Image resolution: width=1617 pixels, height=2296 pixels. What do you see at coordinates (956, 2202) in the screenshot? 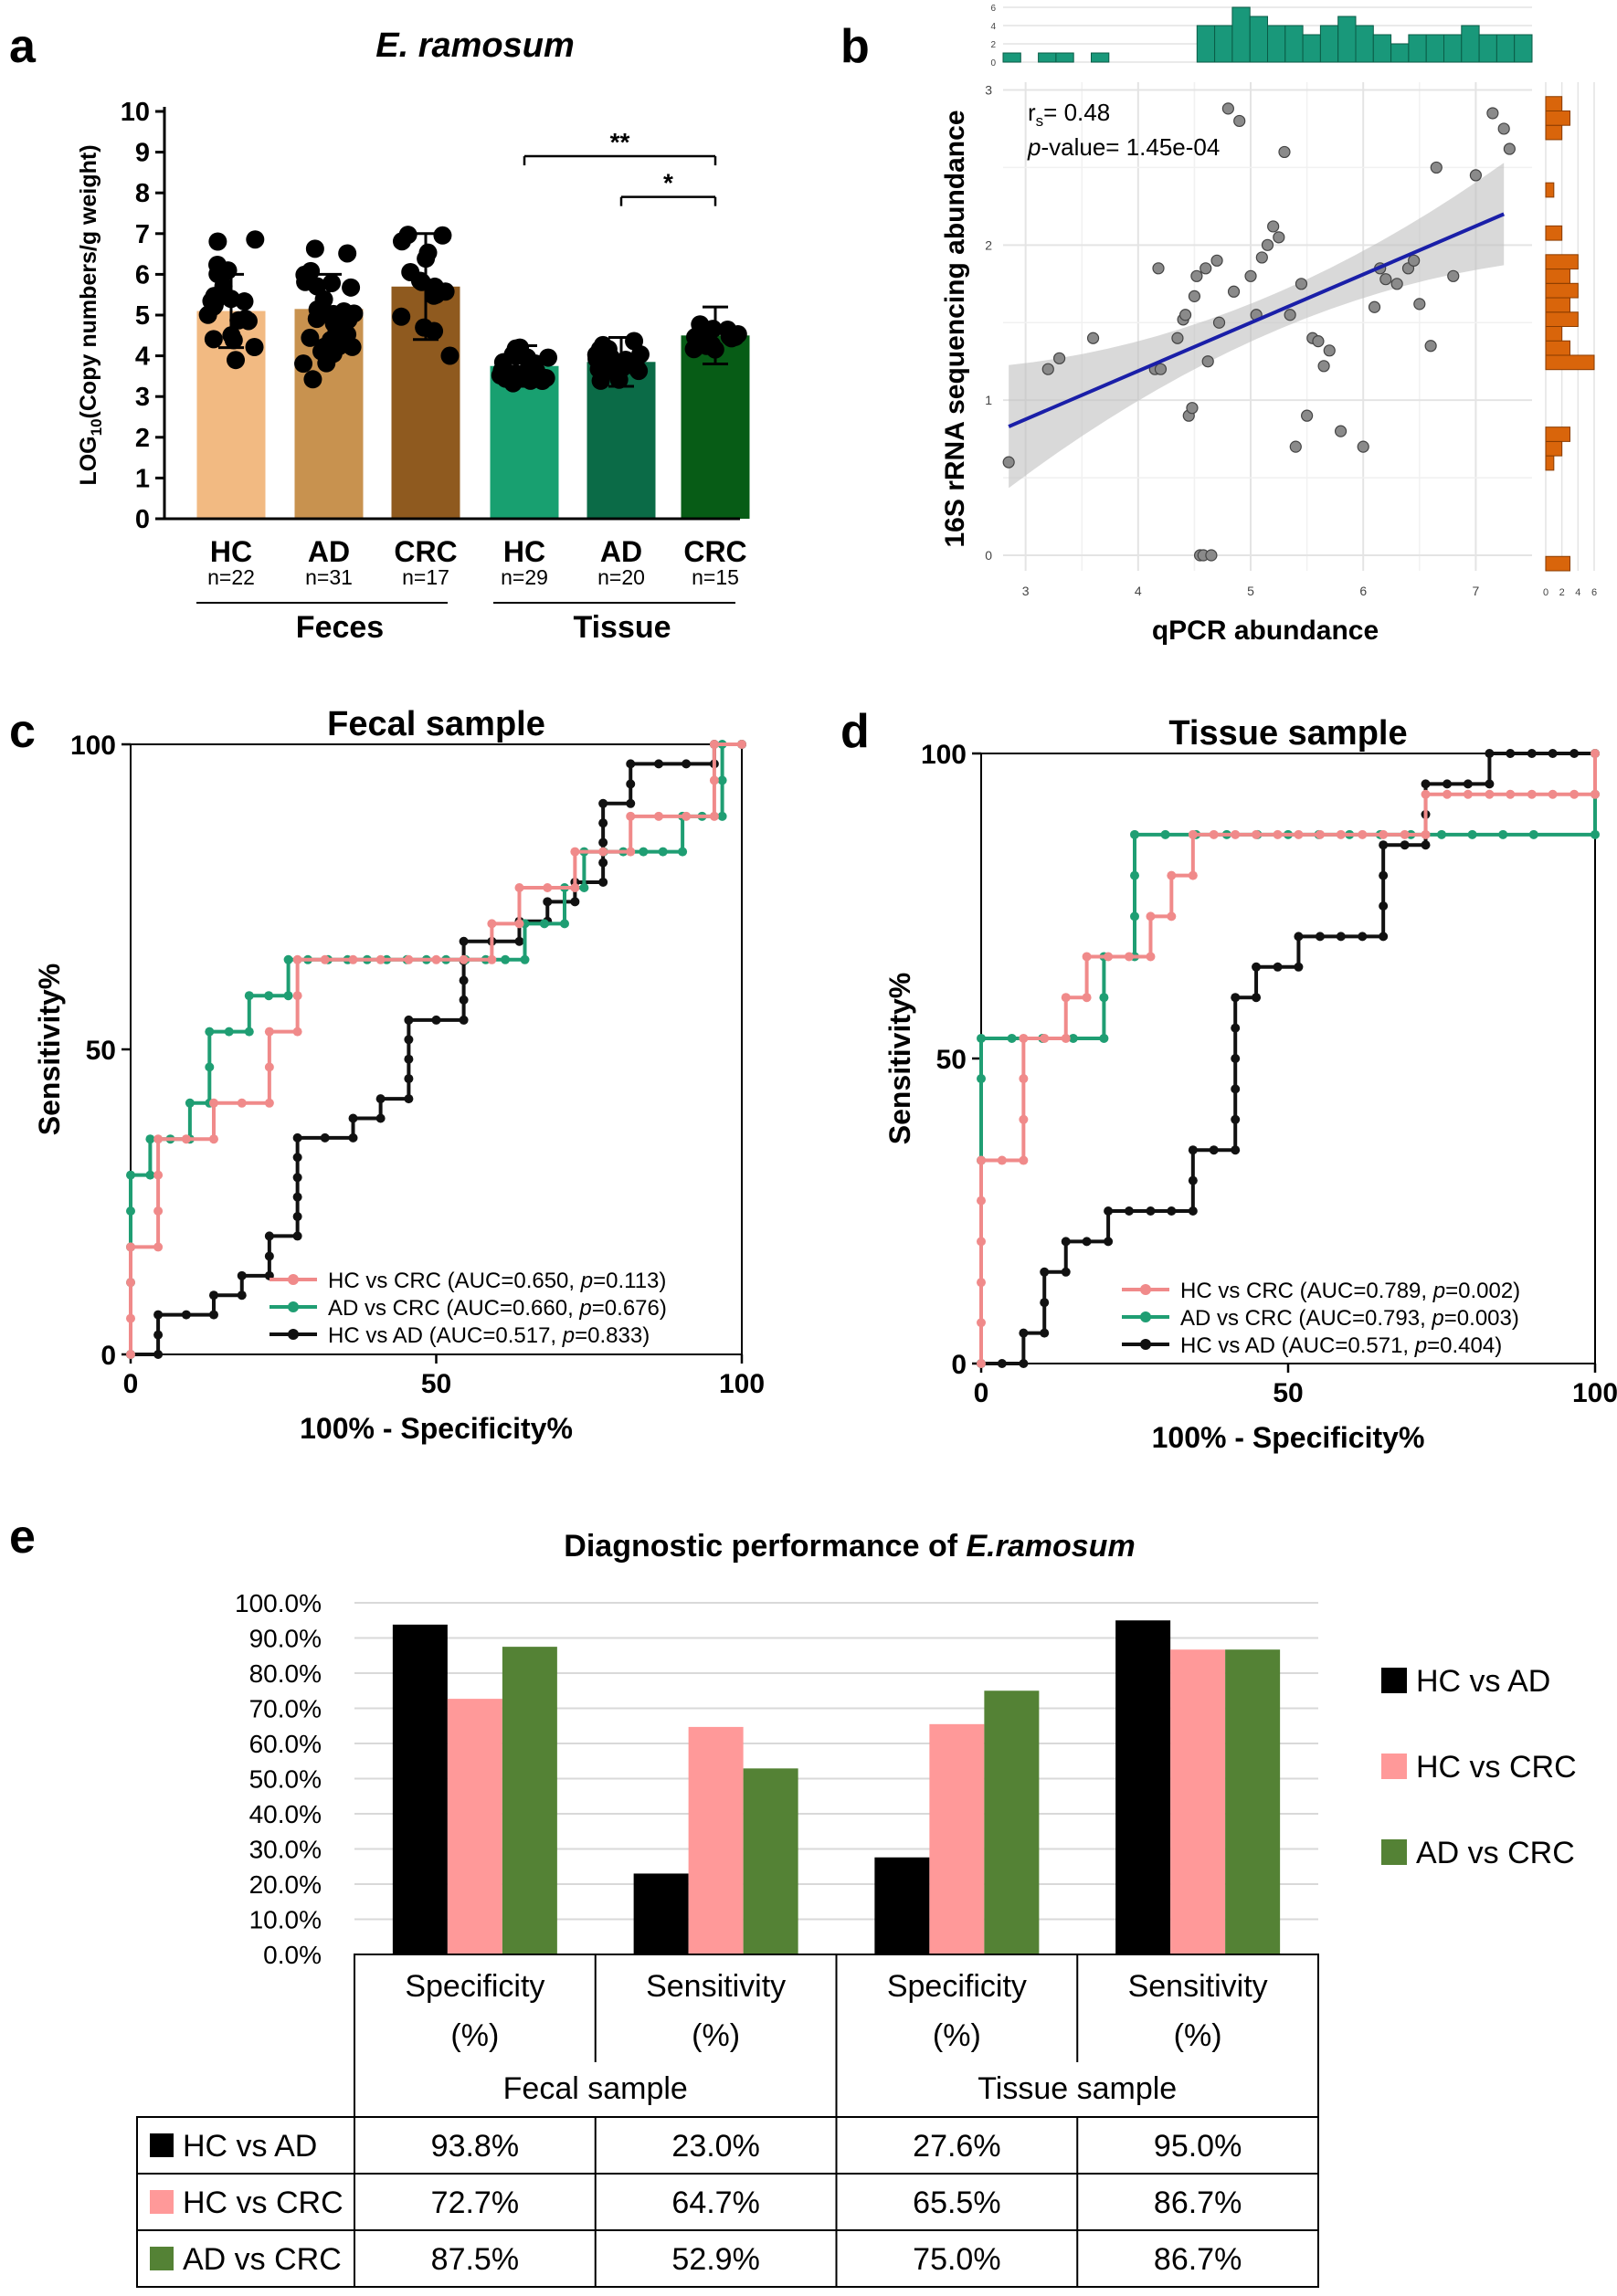
I see `table-cell: 65.5%` at bounding box center [956, 2202].